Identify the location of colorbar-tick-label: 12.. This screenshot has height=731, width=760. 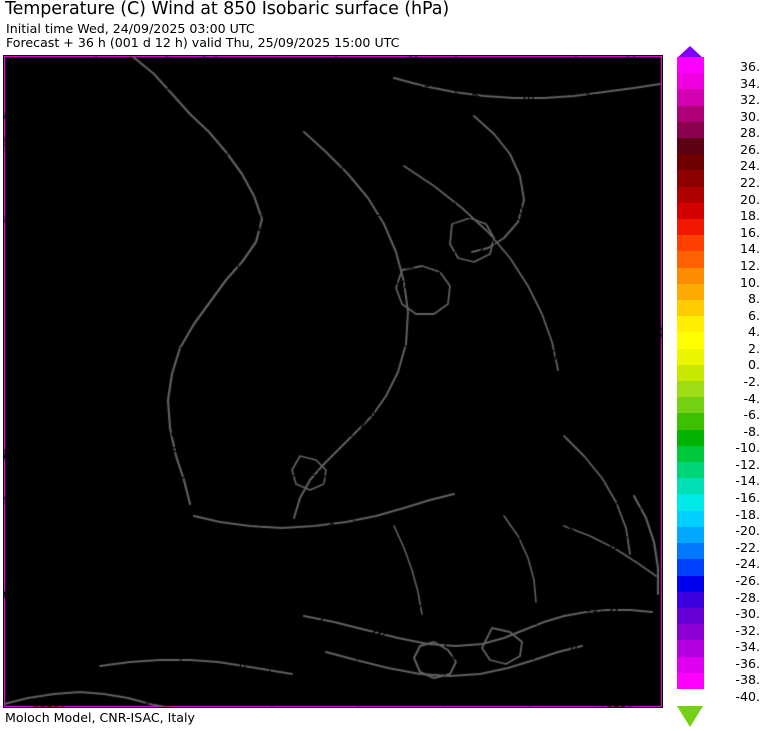
(749, 265).